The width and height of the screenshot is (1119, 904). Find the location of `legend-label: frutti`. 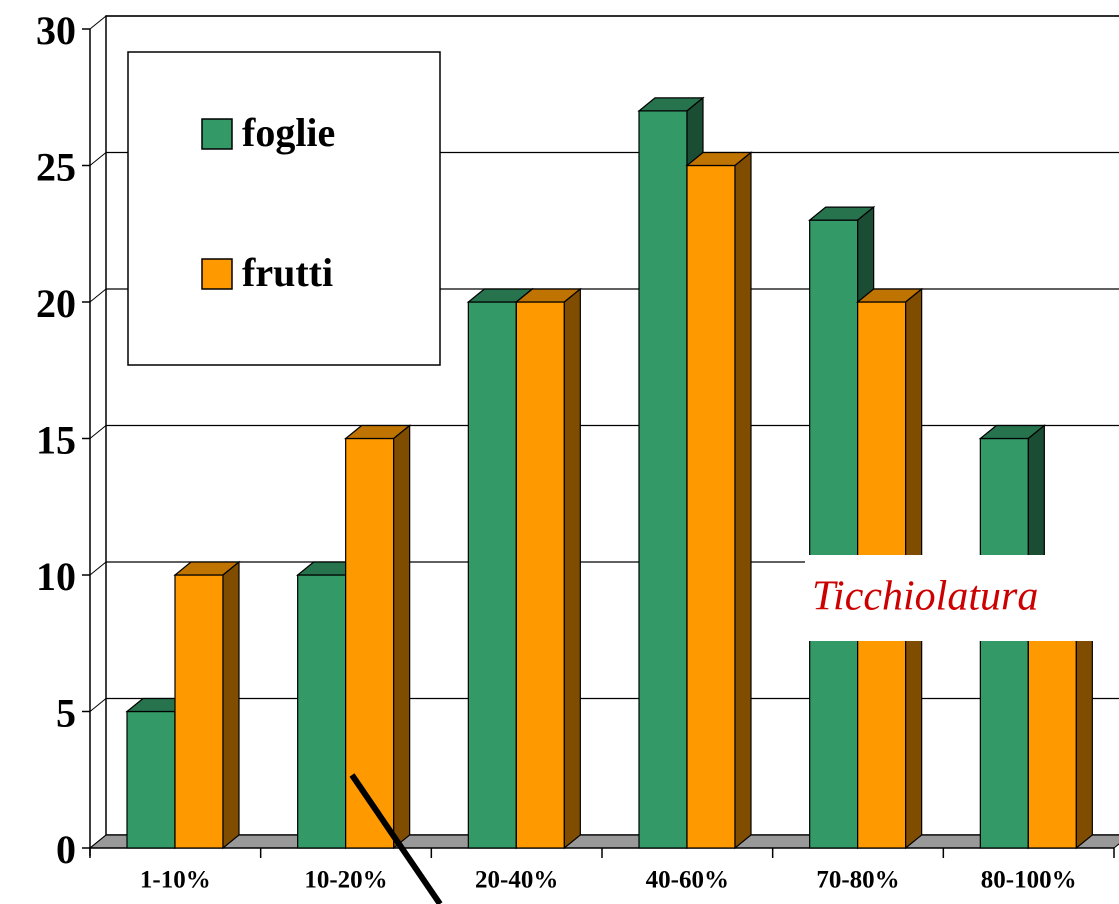

legend-label: frutti is located at coordinates (287, 272).